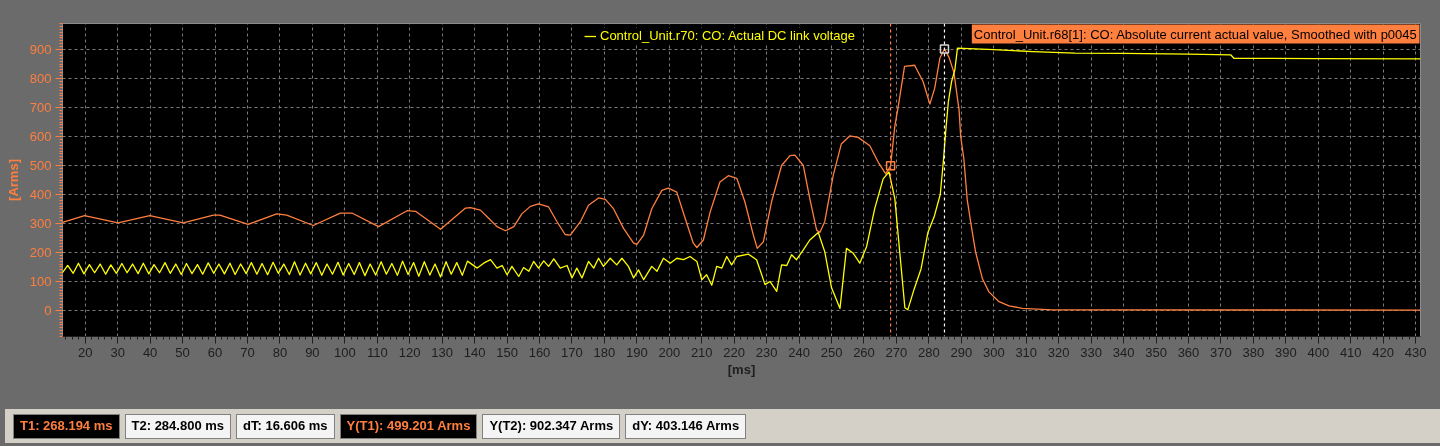 The width and height of the screenshot is (1440, 446). Describe the element at coordinates (1026, 352) in the screenshot. I see `x-tick-label: 310` at that location.